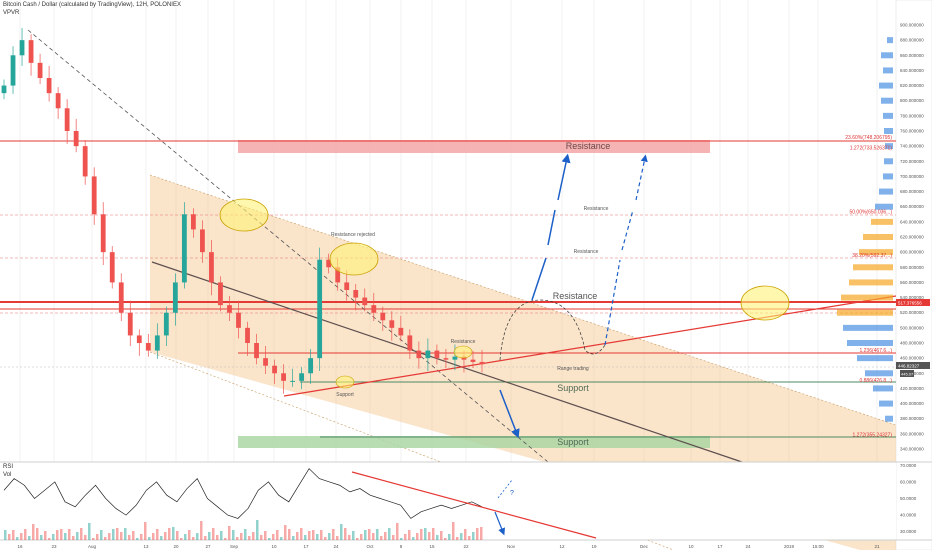 This screenshot has width=932, height=550. What do you see at coordinates (500, 523) in the screenshot?
I see `rsi-arrow-down` at bounding box center [500, 523].